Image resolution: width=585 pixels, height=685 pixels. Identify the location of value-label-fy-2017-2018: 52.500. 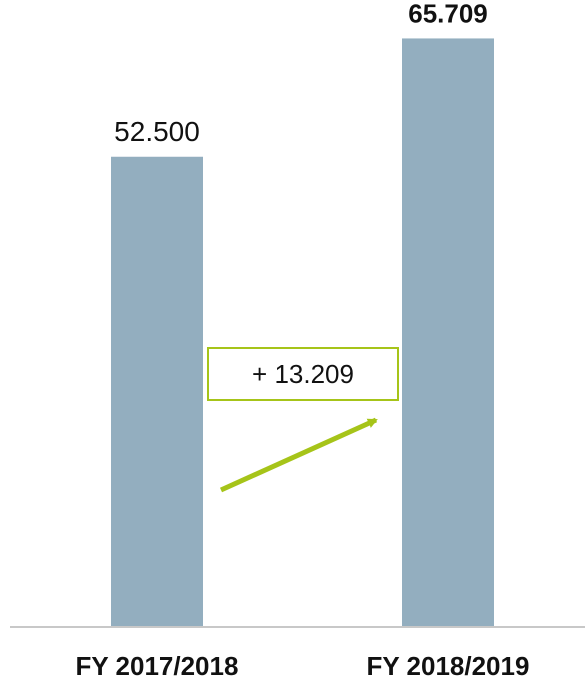
(157, 131).